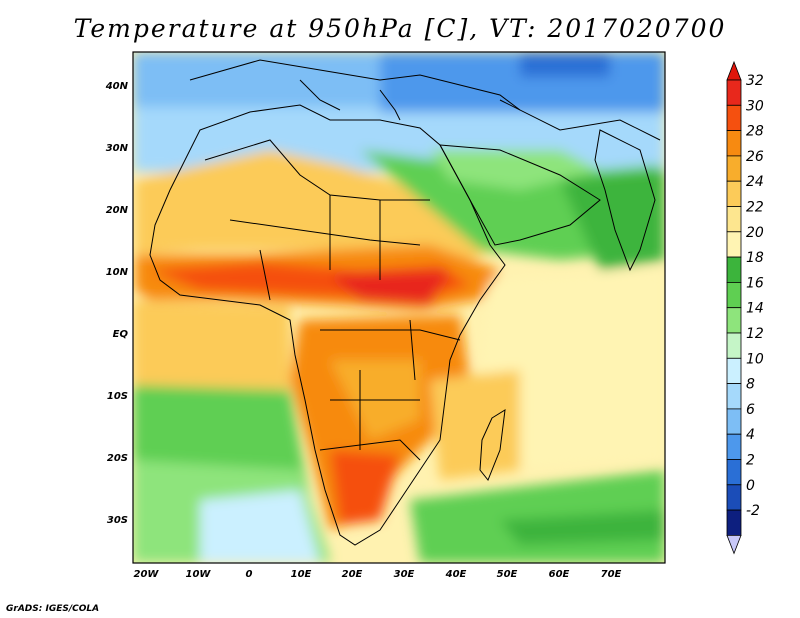  Describe the element at coordinates (352, 574) in the screenshot. I see `lon-label-20e: 20E` at that location.